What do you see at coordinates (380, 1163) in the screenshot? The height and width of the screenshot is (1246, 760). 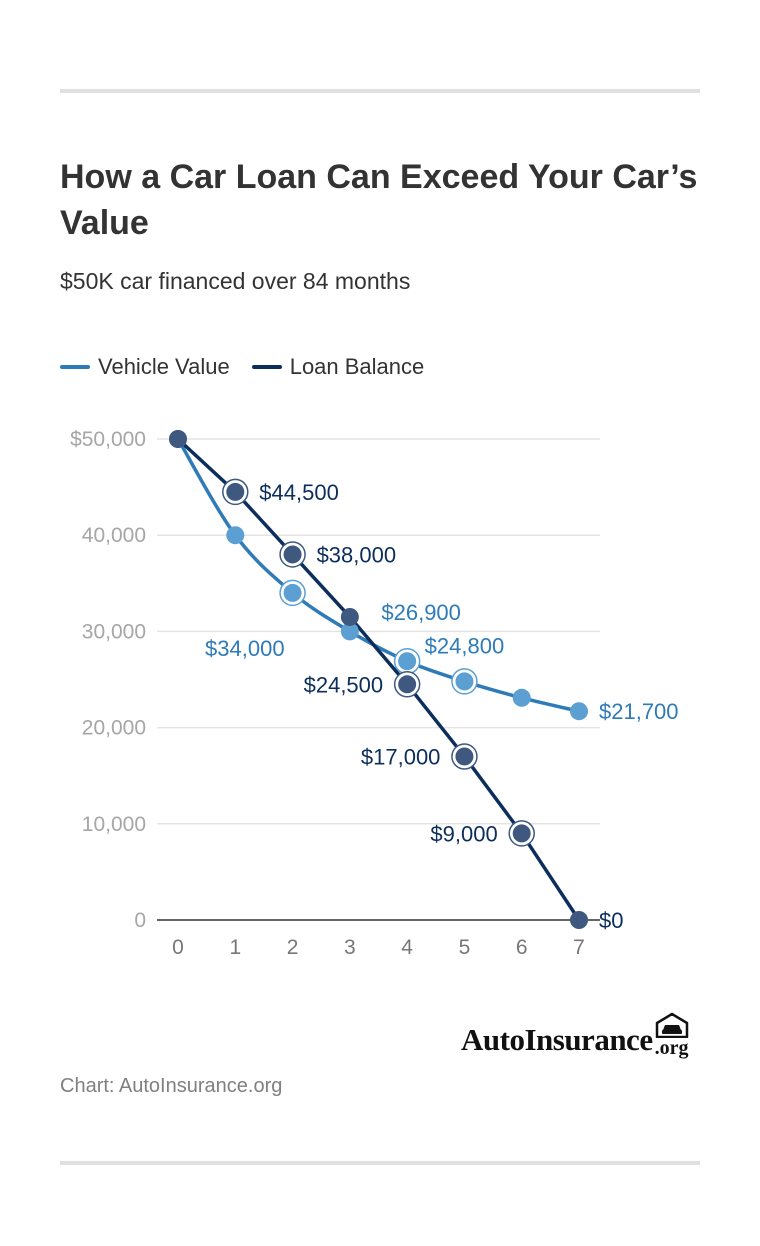 I see `bottom-divider` at bounding box center [380, 1163].